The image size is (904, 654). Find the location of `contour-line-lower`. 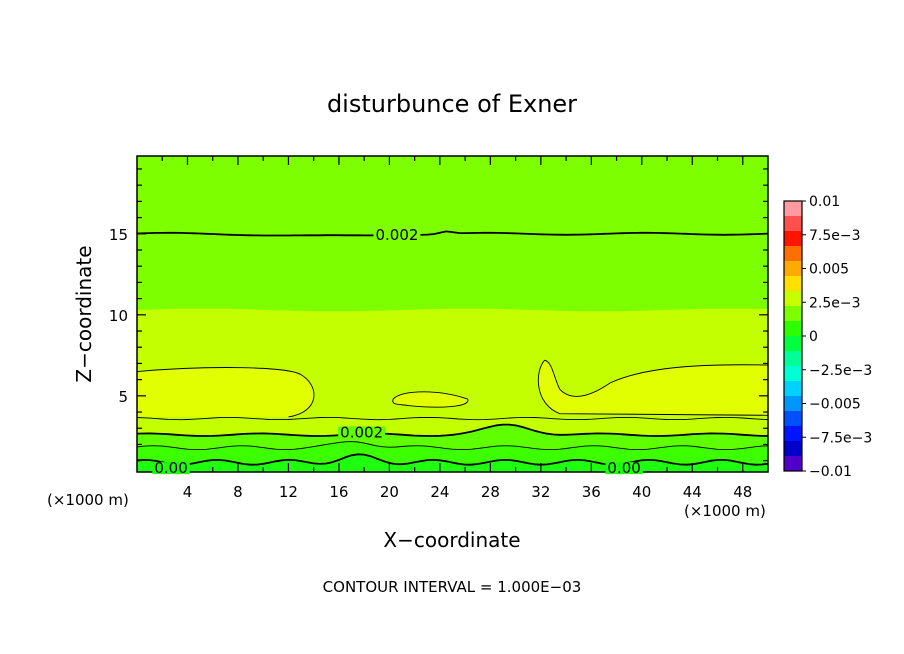

contour-line-lower is located at coordinates (452, 446).